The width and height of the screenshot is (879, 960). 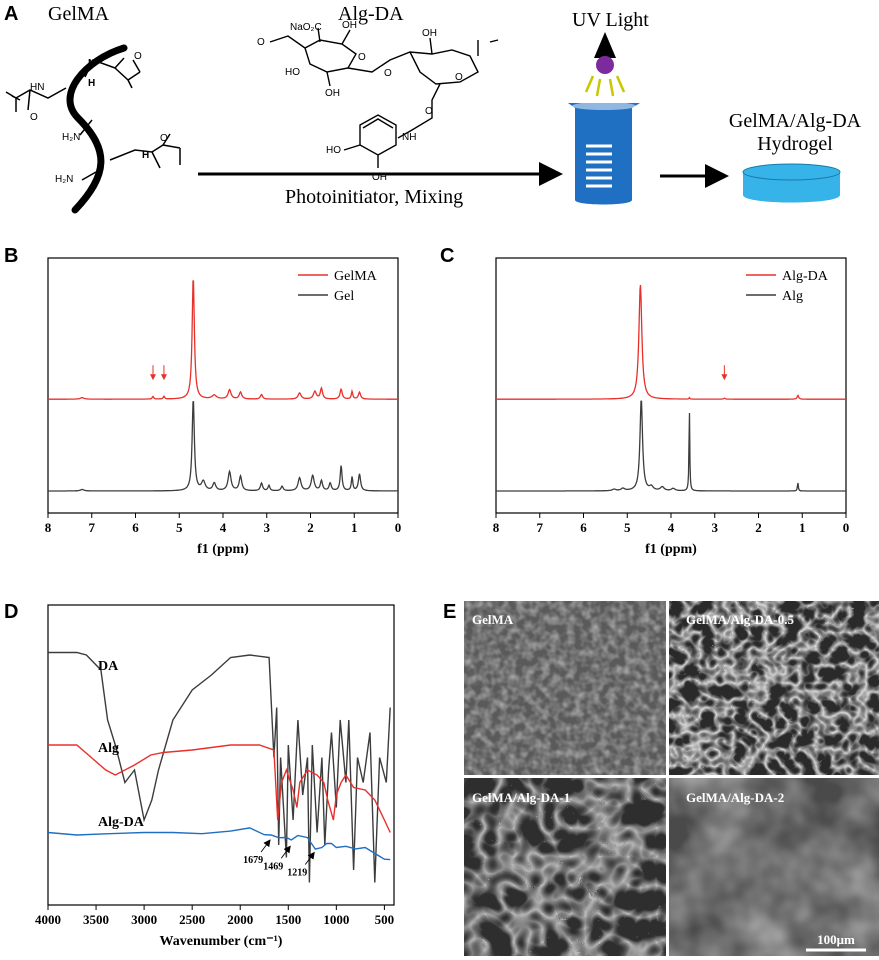 What do you see at coordinates (91, 83) in the screenshot?
I see `atom-h: H` at bounding box center [91, 83].